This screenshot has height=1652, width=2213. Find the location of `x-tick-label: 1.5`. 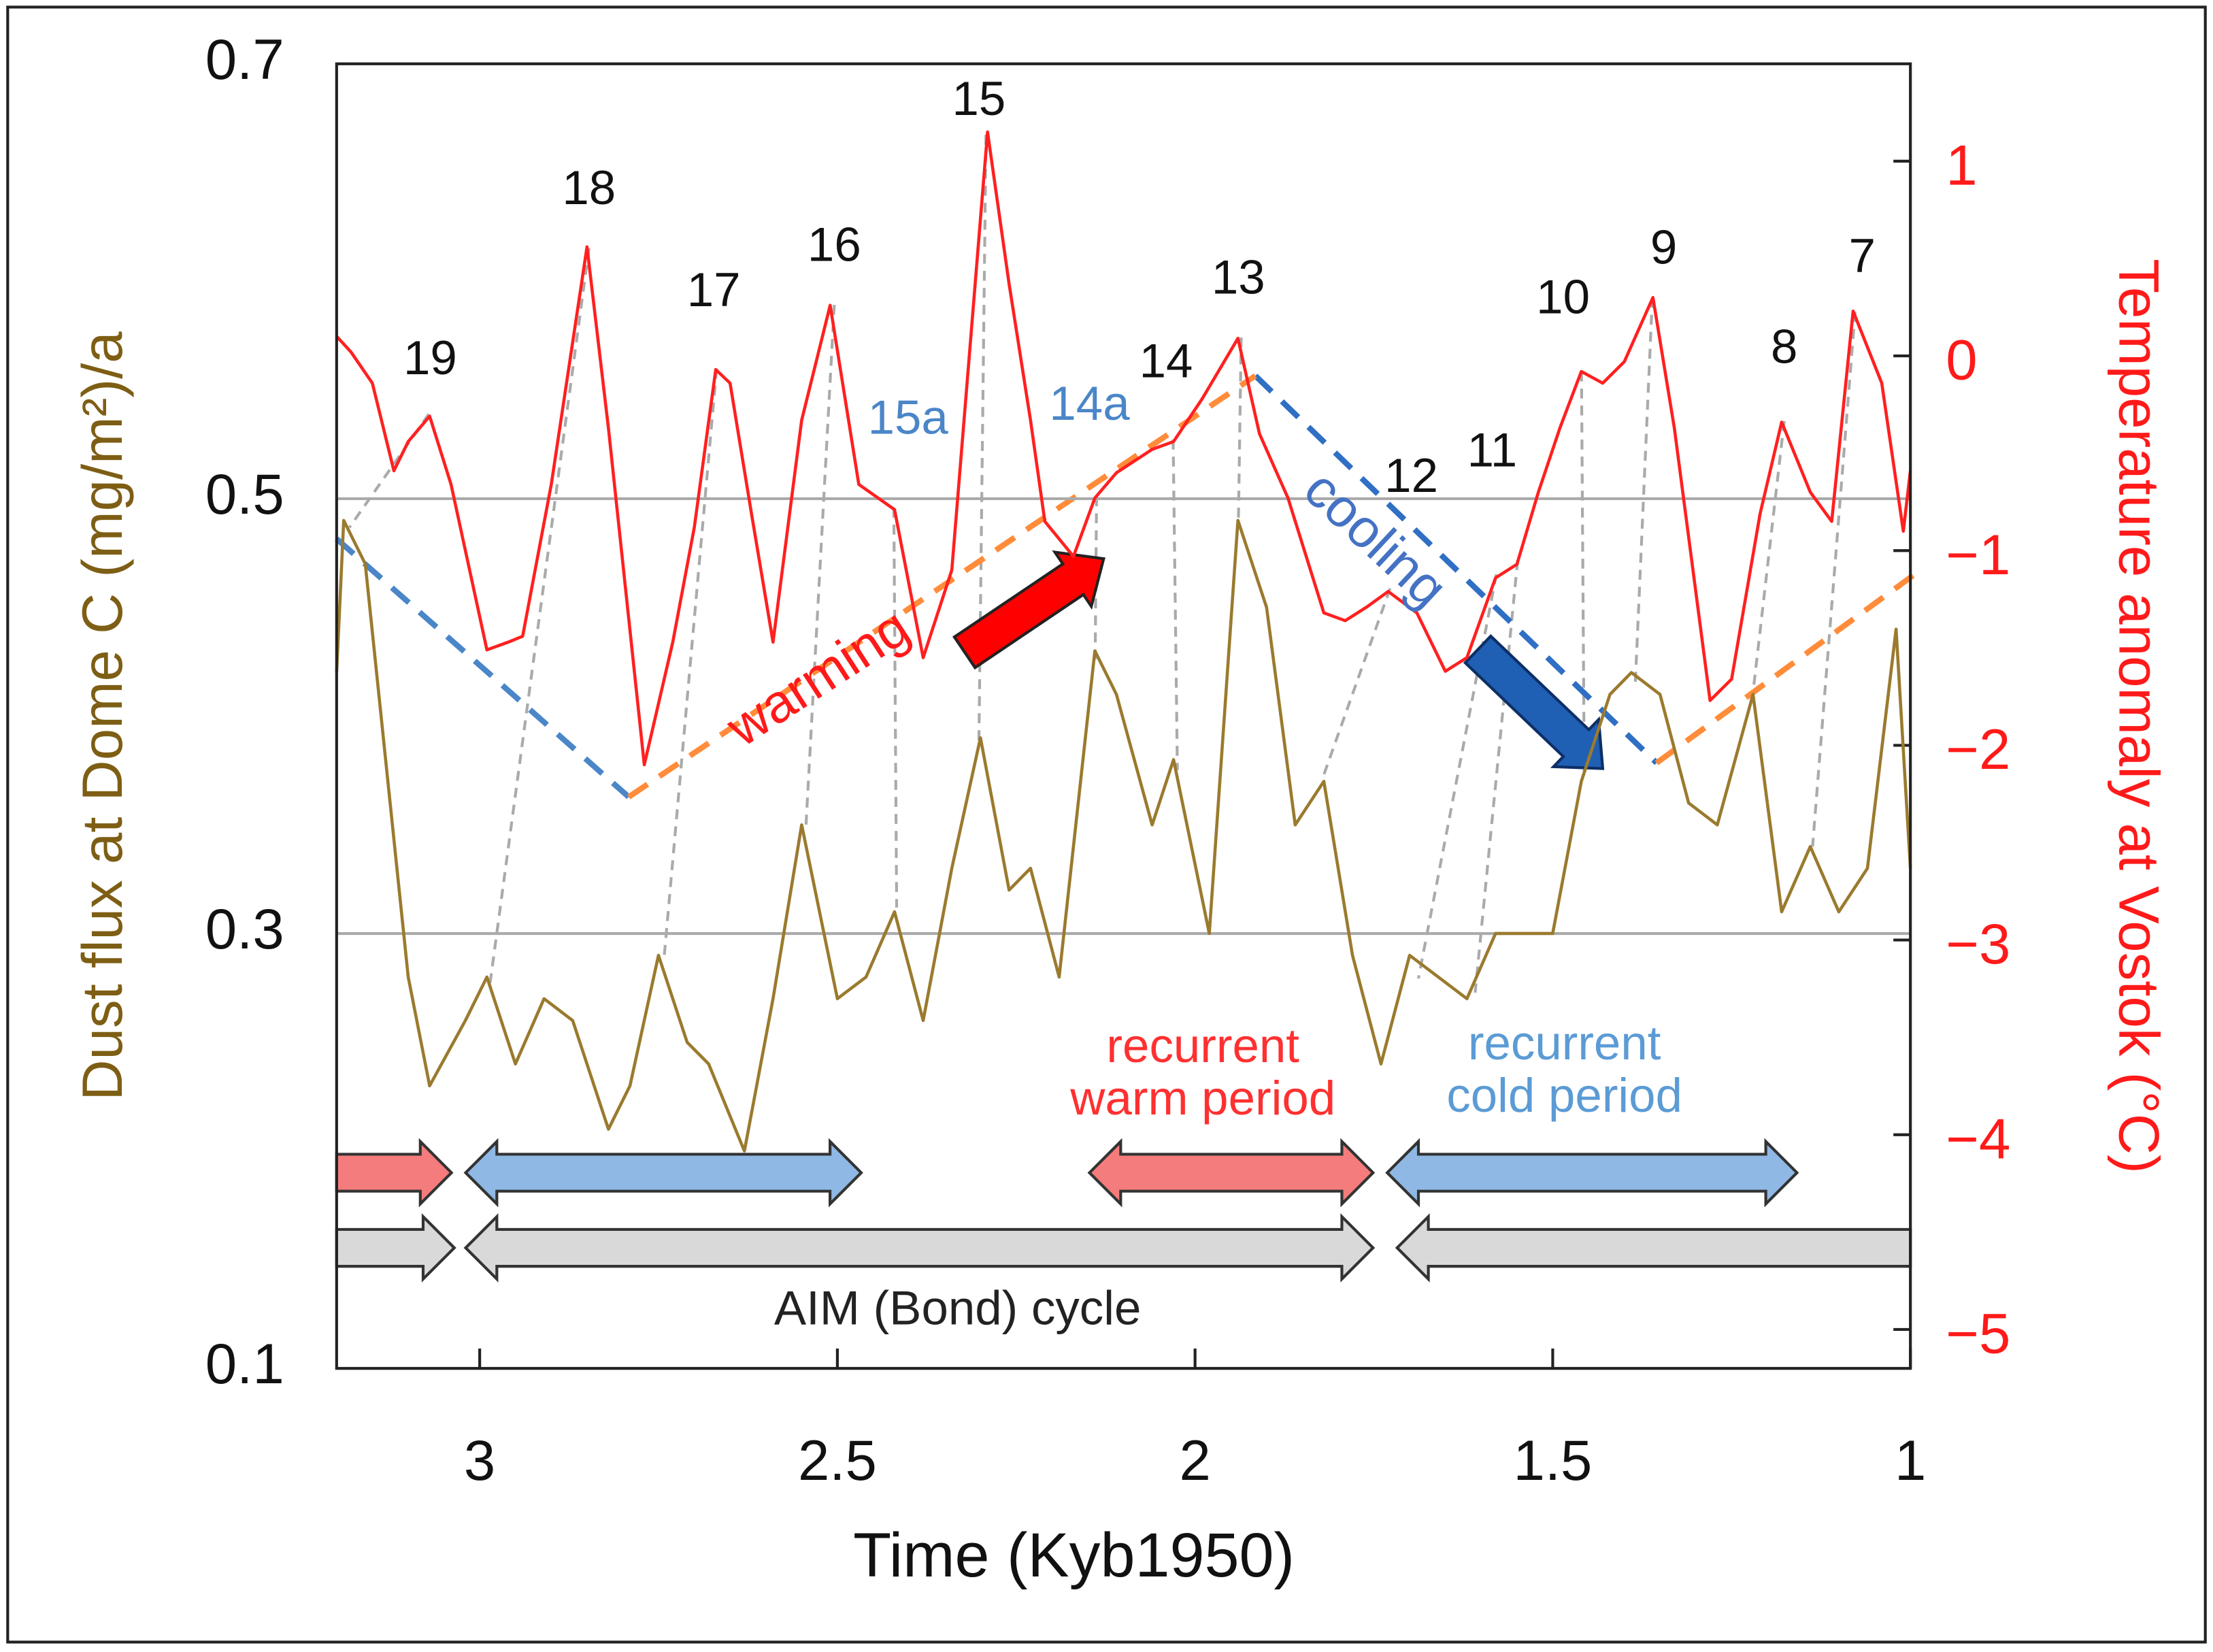

x-tick-label: 1.5 is located at coordinates (1553, 1460).